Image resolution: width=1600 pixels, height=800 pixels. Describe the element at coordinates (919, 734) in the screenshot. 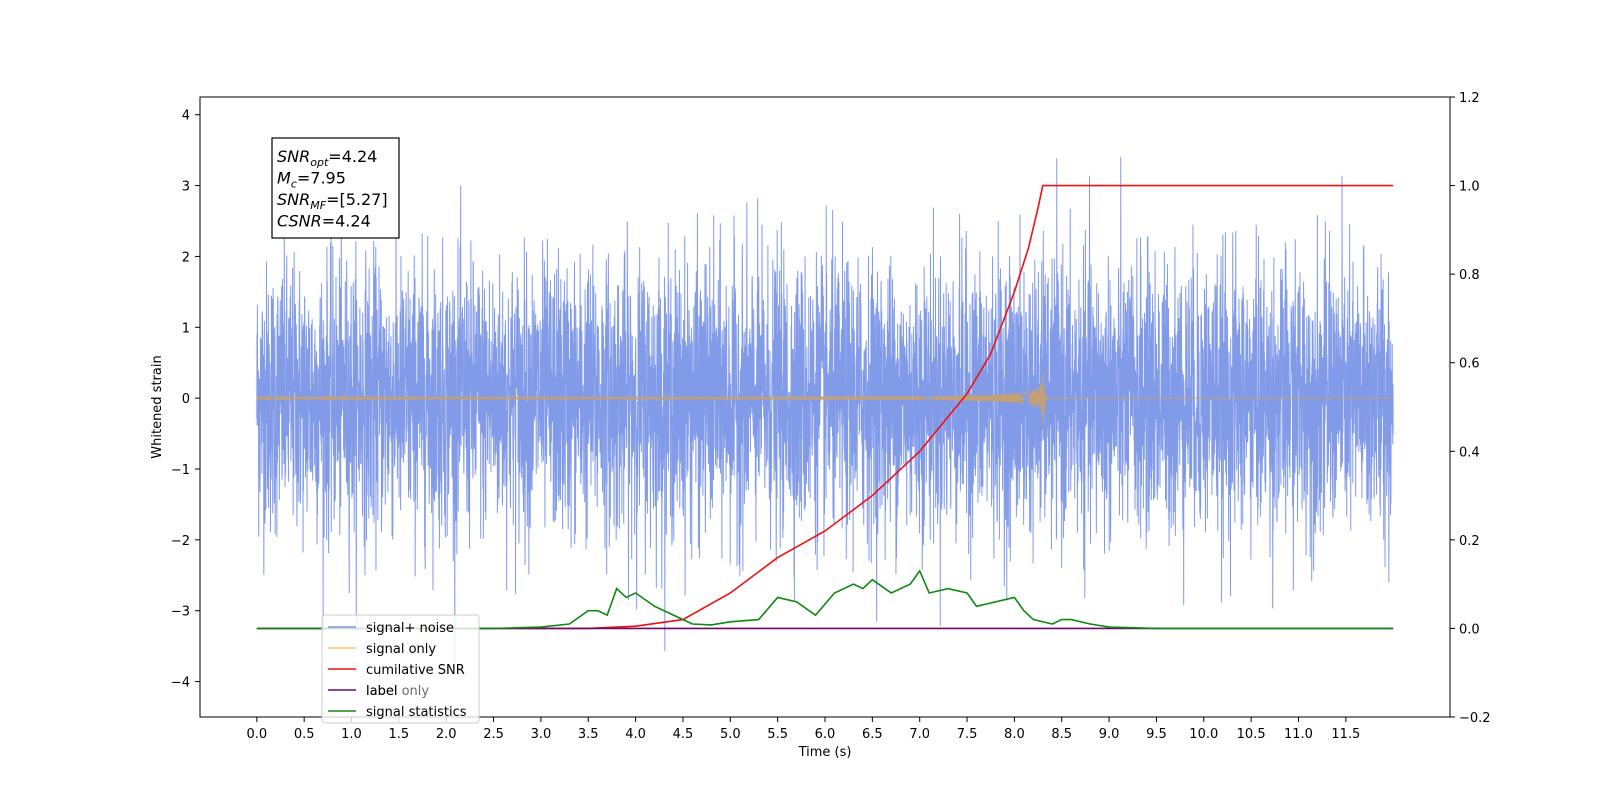

I see `x-tick-label: 7.0` at that location.